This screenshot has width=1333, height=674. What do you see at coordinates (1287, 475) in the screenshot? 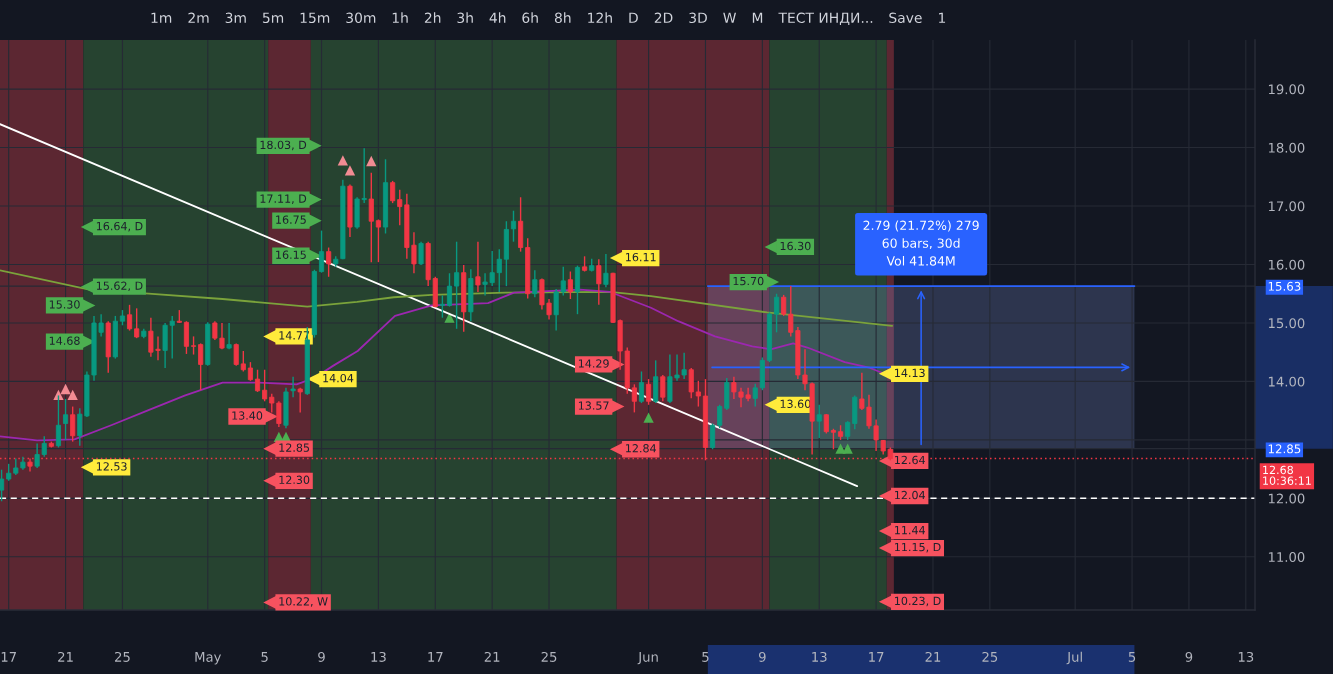
I see `ref-line-label: 12.68 10:36:11` at bounding box center [1287, 475].